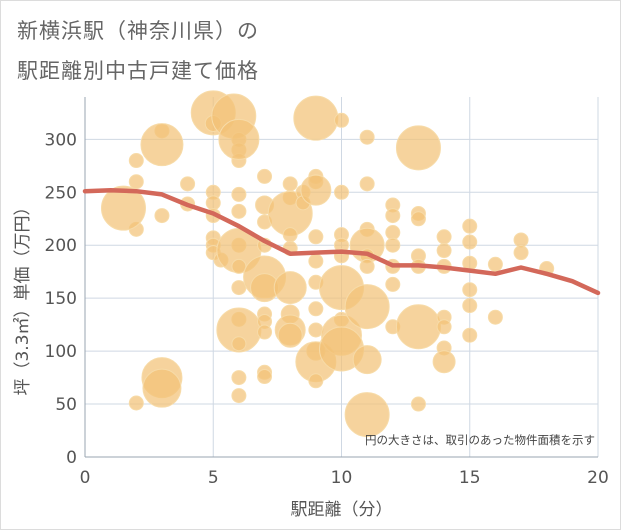 The image size is (621, 530). Describe the element at coordinates (61, 193) in the screenshot. I see `y-tick-label: 250` at that location.